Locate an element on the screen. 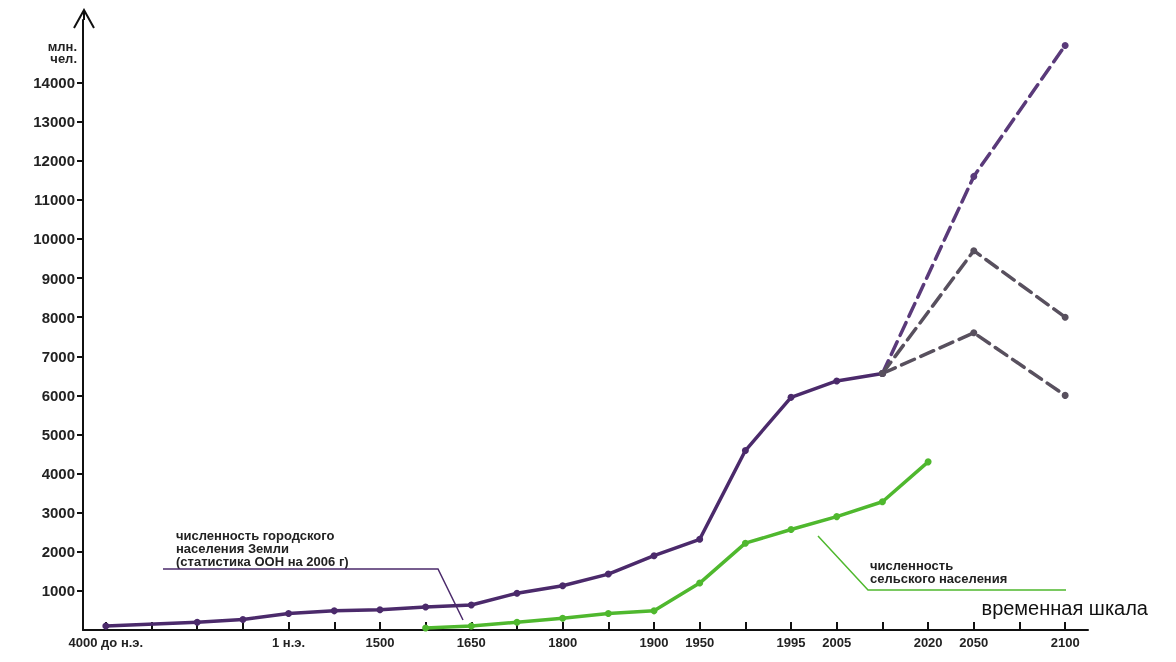 The height and width of the screenshot is (662, 1176). x-tick-label: 4000 до н.э. is located at coordinates (106, 642).